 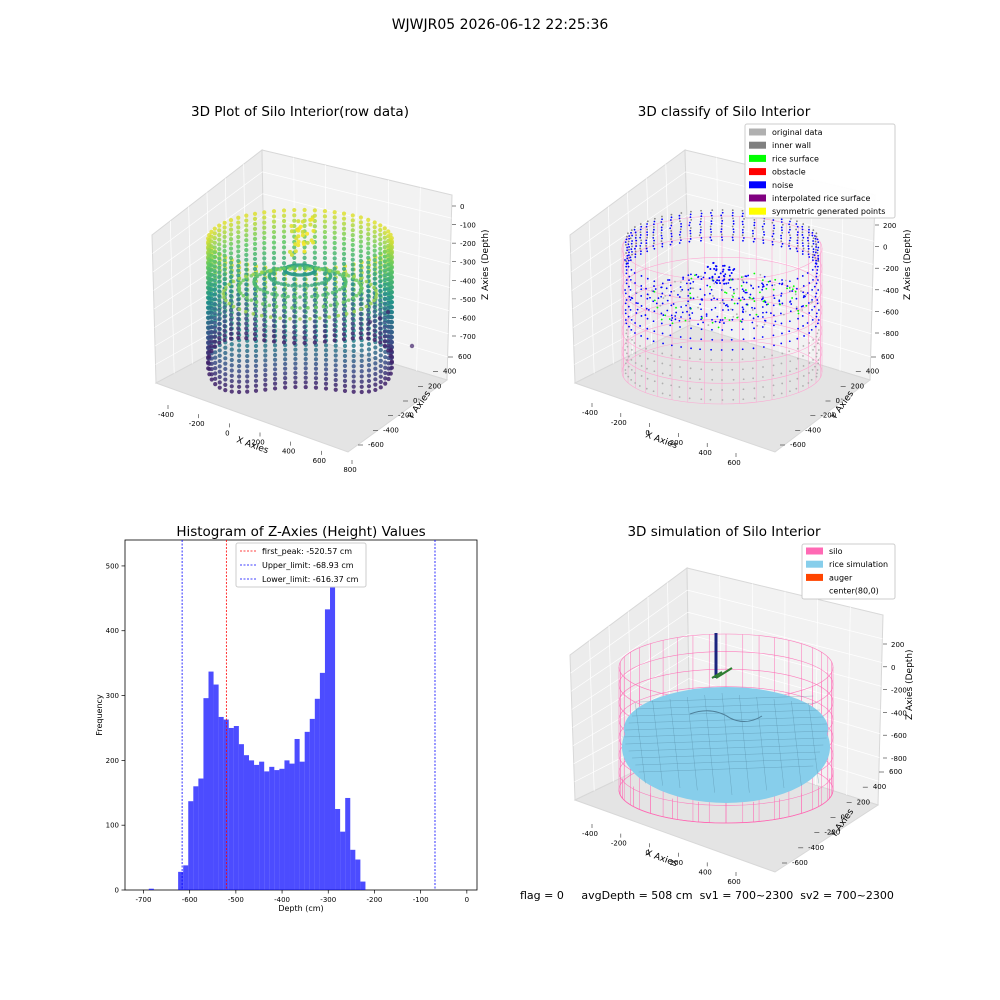 I want to click on histogram-reference-lines, so click(x=308, y=715).